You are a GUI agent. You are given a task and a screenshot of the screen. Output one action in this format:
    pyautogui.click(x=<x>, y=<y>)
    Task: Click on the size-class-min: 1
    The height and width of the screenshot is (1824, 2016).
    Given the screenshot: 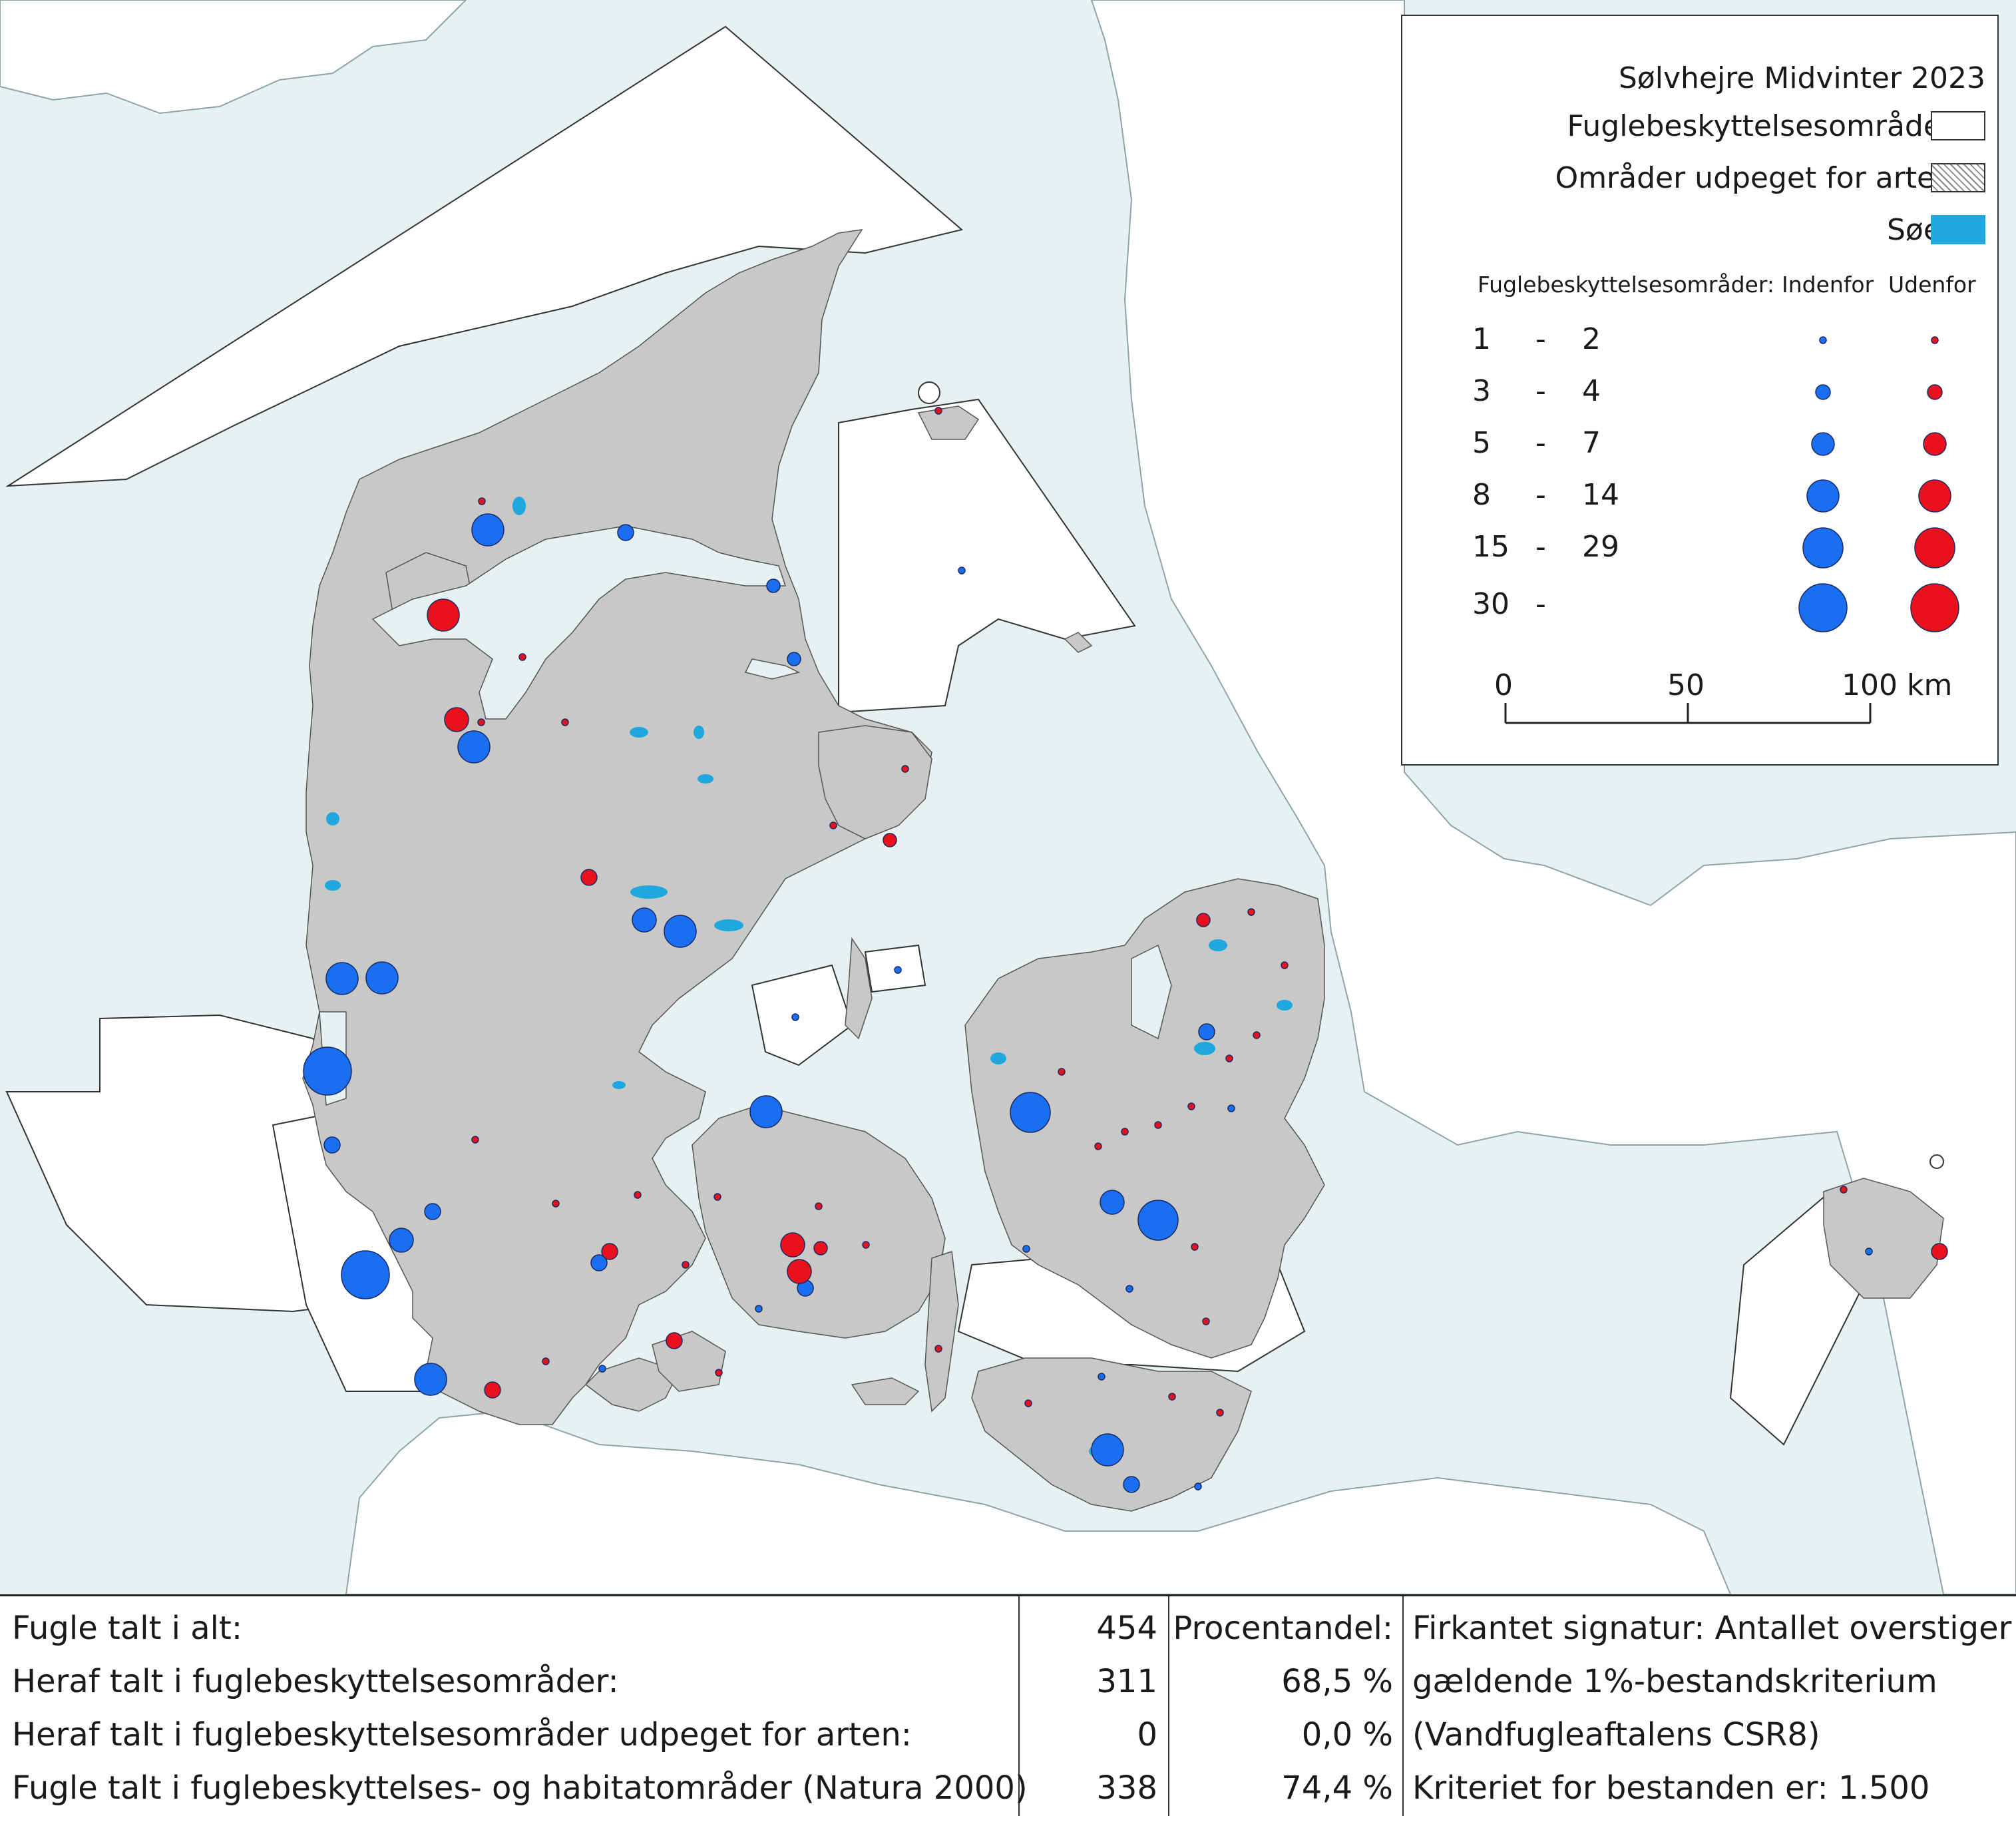 What is the action you would take?
    pyautogui.click(x=1481, y=339)
    